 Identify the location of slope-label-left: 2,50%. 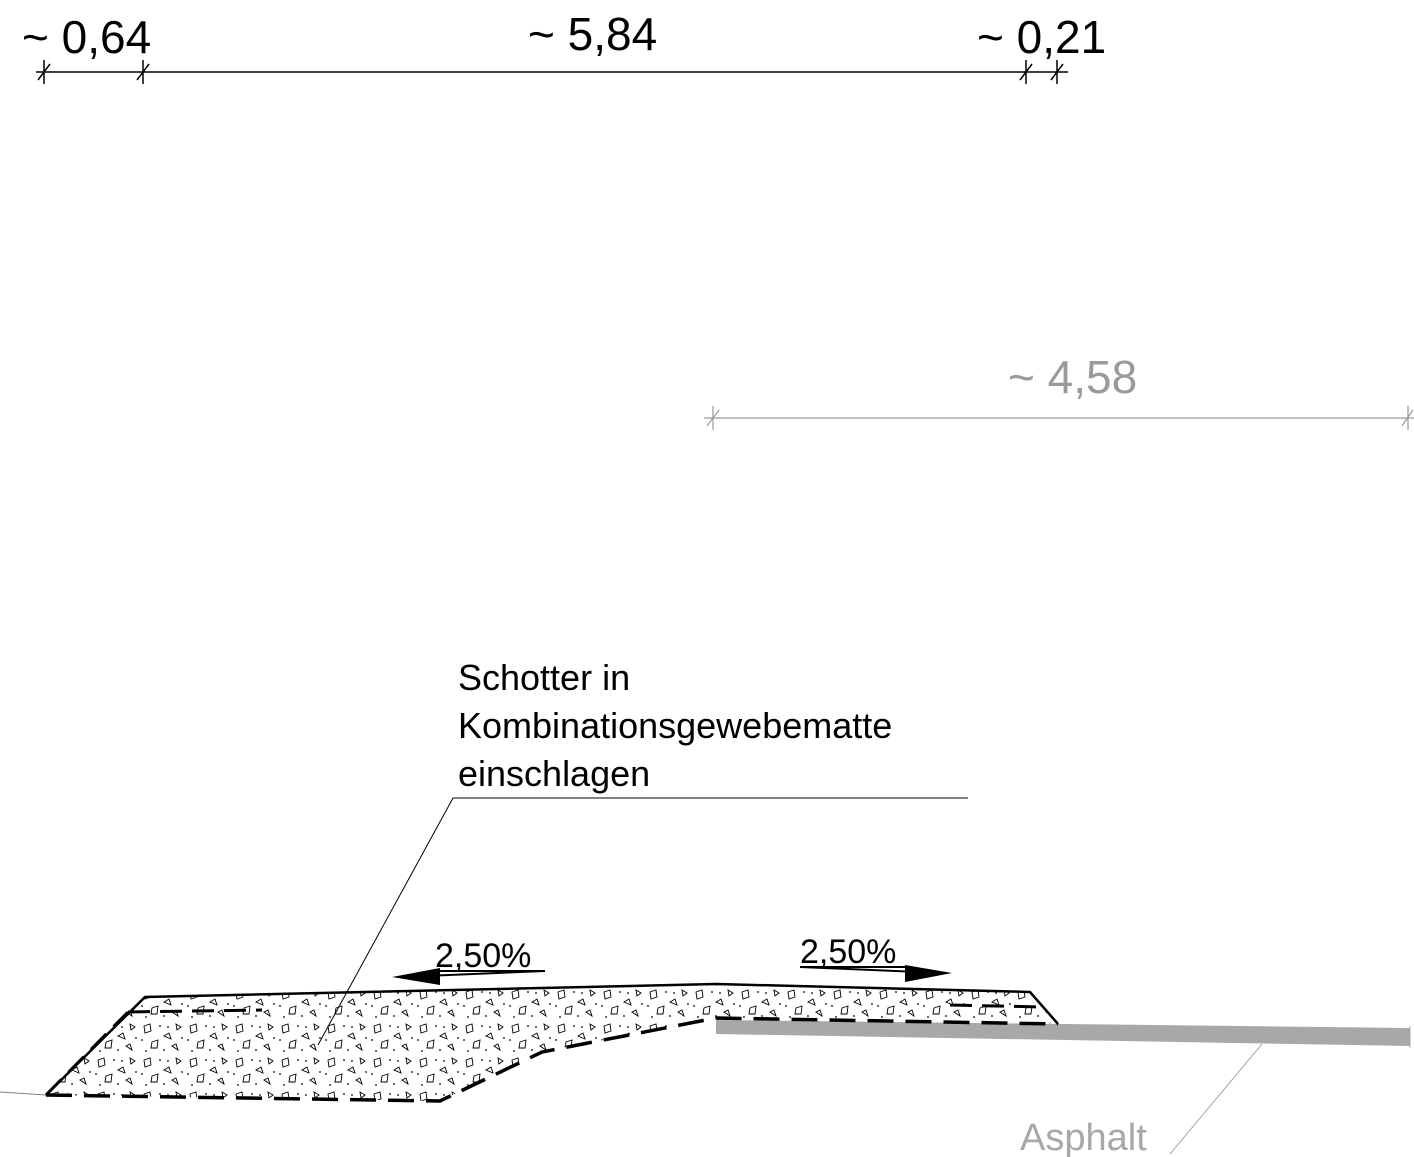
(483, 956).